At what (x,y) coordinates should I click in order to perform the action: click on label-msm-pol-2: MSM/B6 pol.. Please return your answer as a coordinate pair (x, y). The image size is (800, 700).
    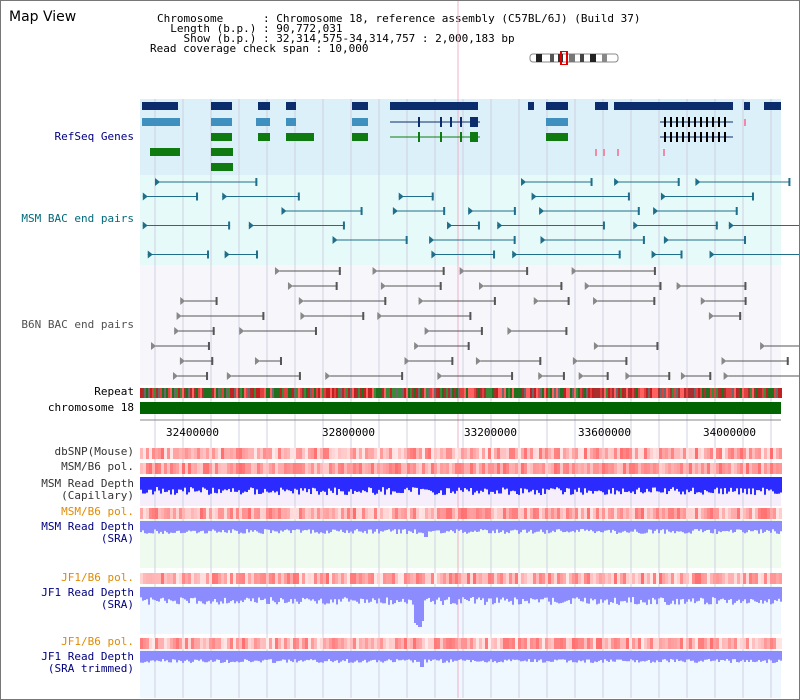
    Looking at the image, I should click on (97, 511).